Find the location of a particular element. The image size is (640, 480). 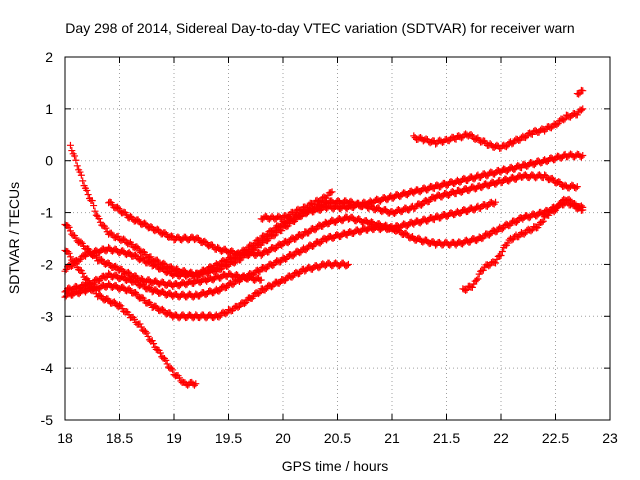

y-tick-label: -3 is located at coordinates (47, 316).